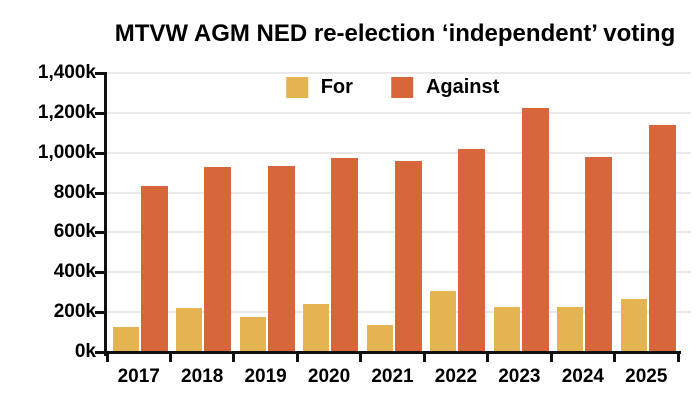 The width and height of the screenshot is (700, 400). What do you see at coordinates (408, 256) in the screenshot?
I see `bar-against-2021` at bounding box center [408, 256].